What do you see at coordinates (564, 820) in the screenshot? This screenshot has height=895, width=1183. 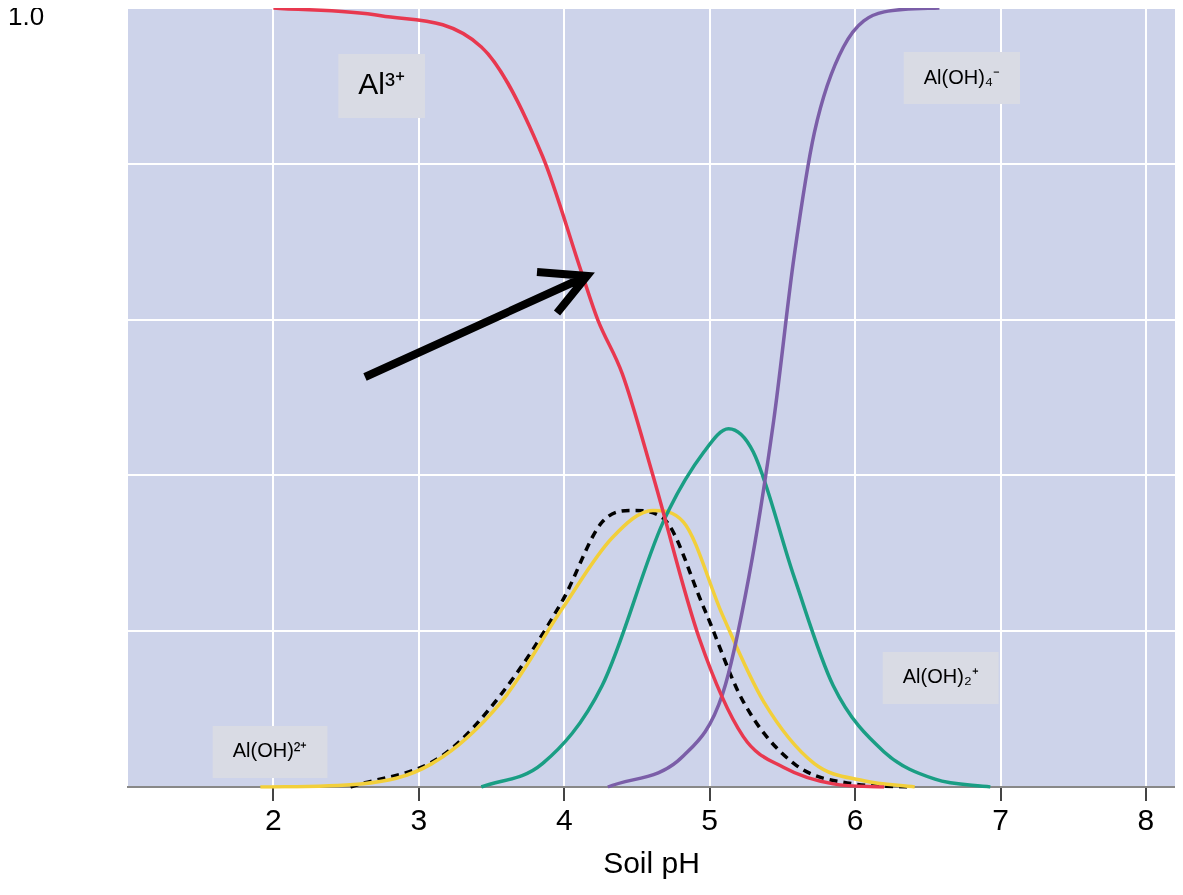 I see `x-tick-label: 4` at bounding box center [564, 820].